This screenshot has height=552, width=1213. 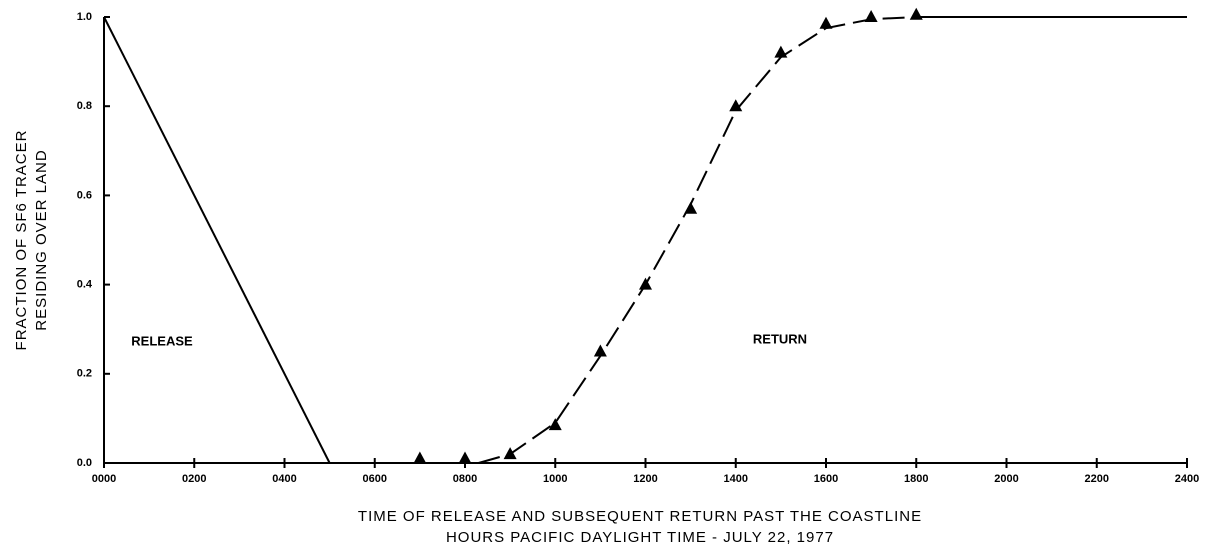 I want to click on x-tick-label: 1400, so click(x=736, y=479).